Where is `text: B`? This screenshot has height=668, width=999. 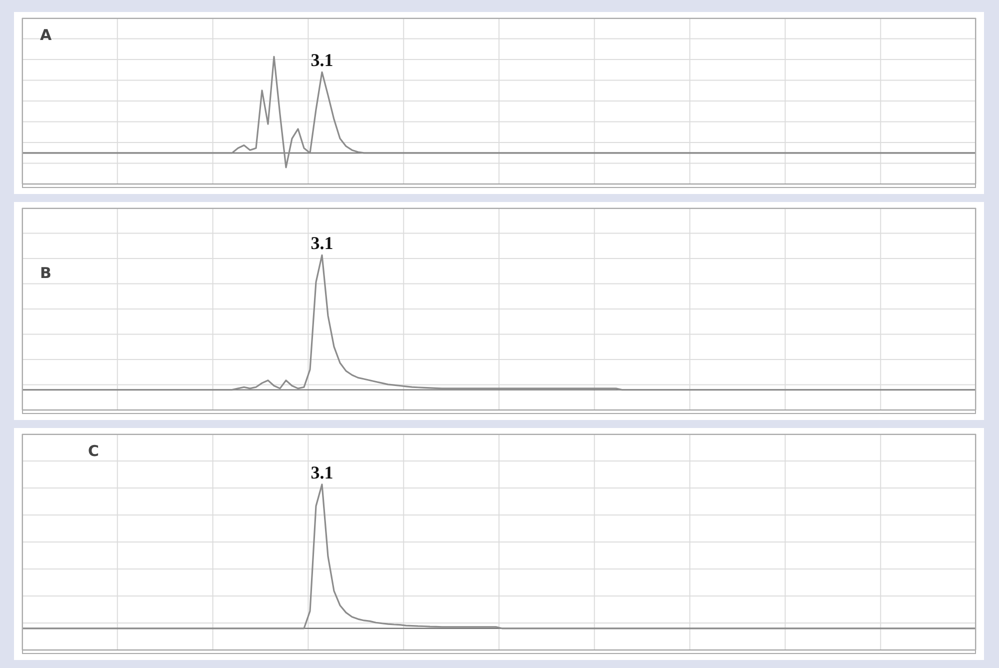
text: B is located at coordinates (46, 273).